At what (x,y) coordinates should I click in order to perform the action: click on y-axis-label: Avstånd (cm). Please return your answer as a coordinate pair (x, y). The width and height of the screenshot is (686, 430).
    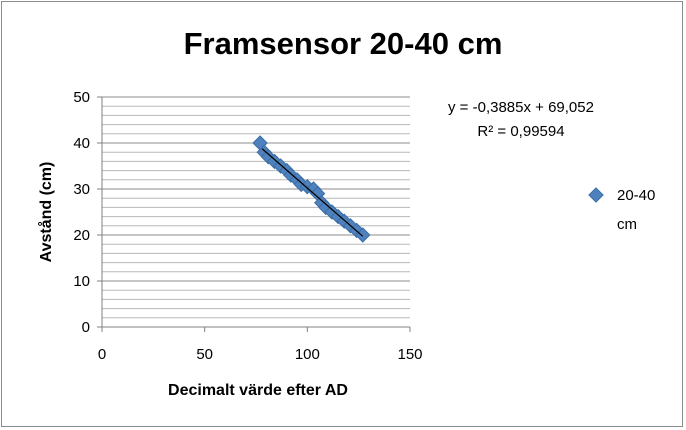
    Looking at the image, I should click on (46, 212).